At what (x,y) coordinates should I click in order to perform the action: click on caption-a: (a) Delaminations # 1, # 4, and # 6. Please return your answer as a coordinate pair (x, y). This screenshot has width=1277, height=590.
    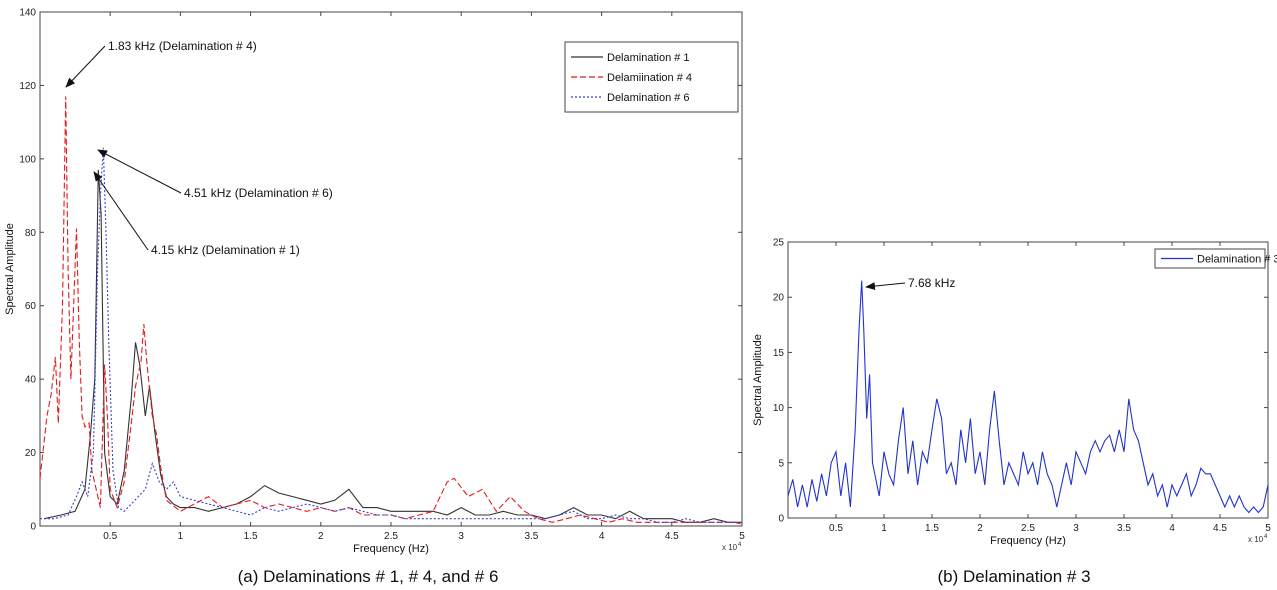
    Looking at the image, I should click on (368, 576).